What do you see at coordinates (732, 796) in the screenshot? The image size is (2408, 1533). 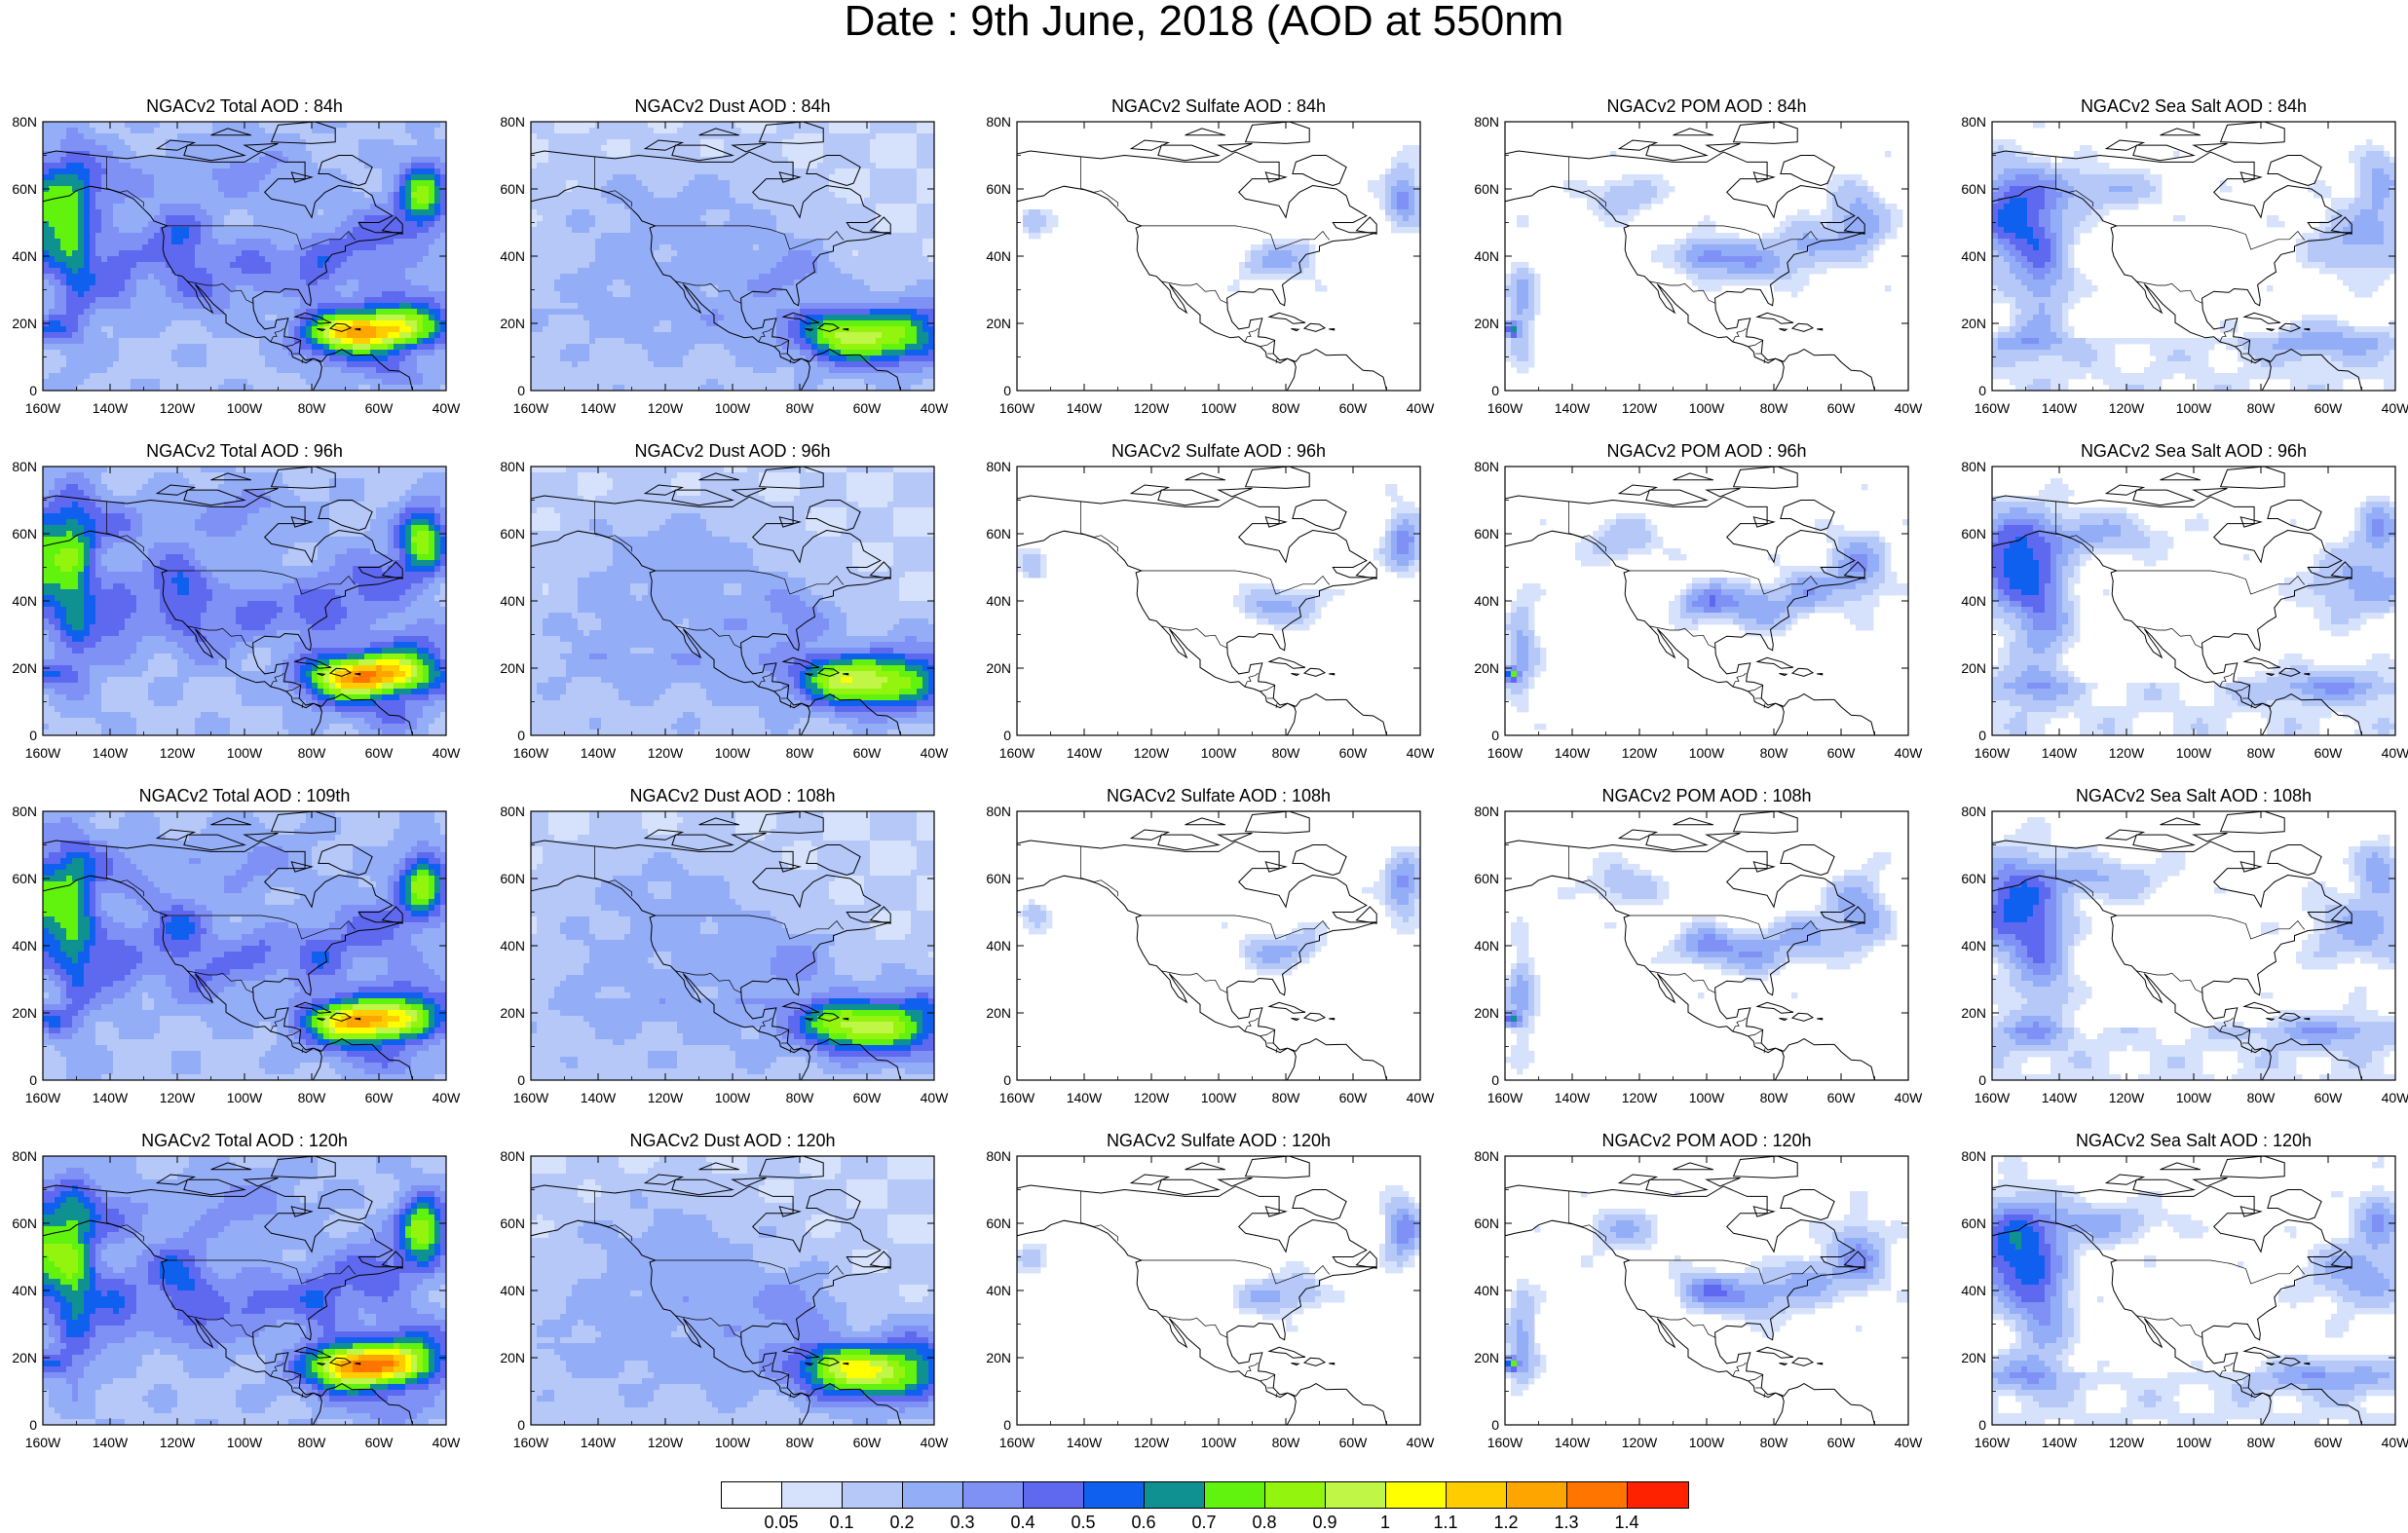 I see `panel-title: NGACv2 Dust AOD : 108h` at bounding box center [732, 796].